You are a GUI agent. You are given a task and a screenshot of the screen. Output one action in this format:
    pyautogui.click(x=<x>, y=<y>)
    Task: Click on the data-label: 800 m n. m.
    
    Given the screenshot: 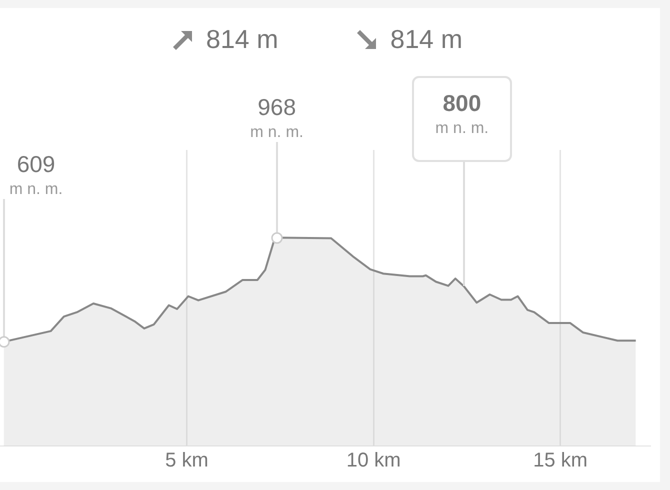 What is the action you would take?
    pyautogui.click(x=462, y=119)
    